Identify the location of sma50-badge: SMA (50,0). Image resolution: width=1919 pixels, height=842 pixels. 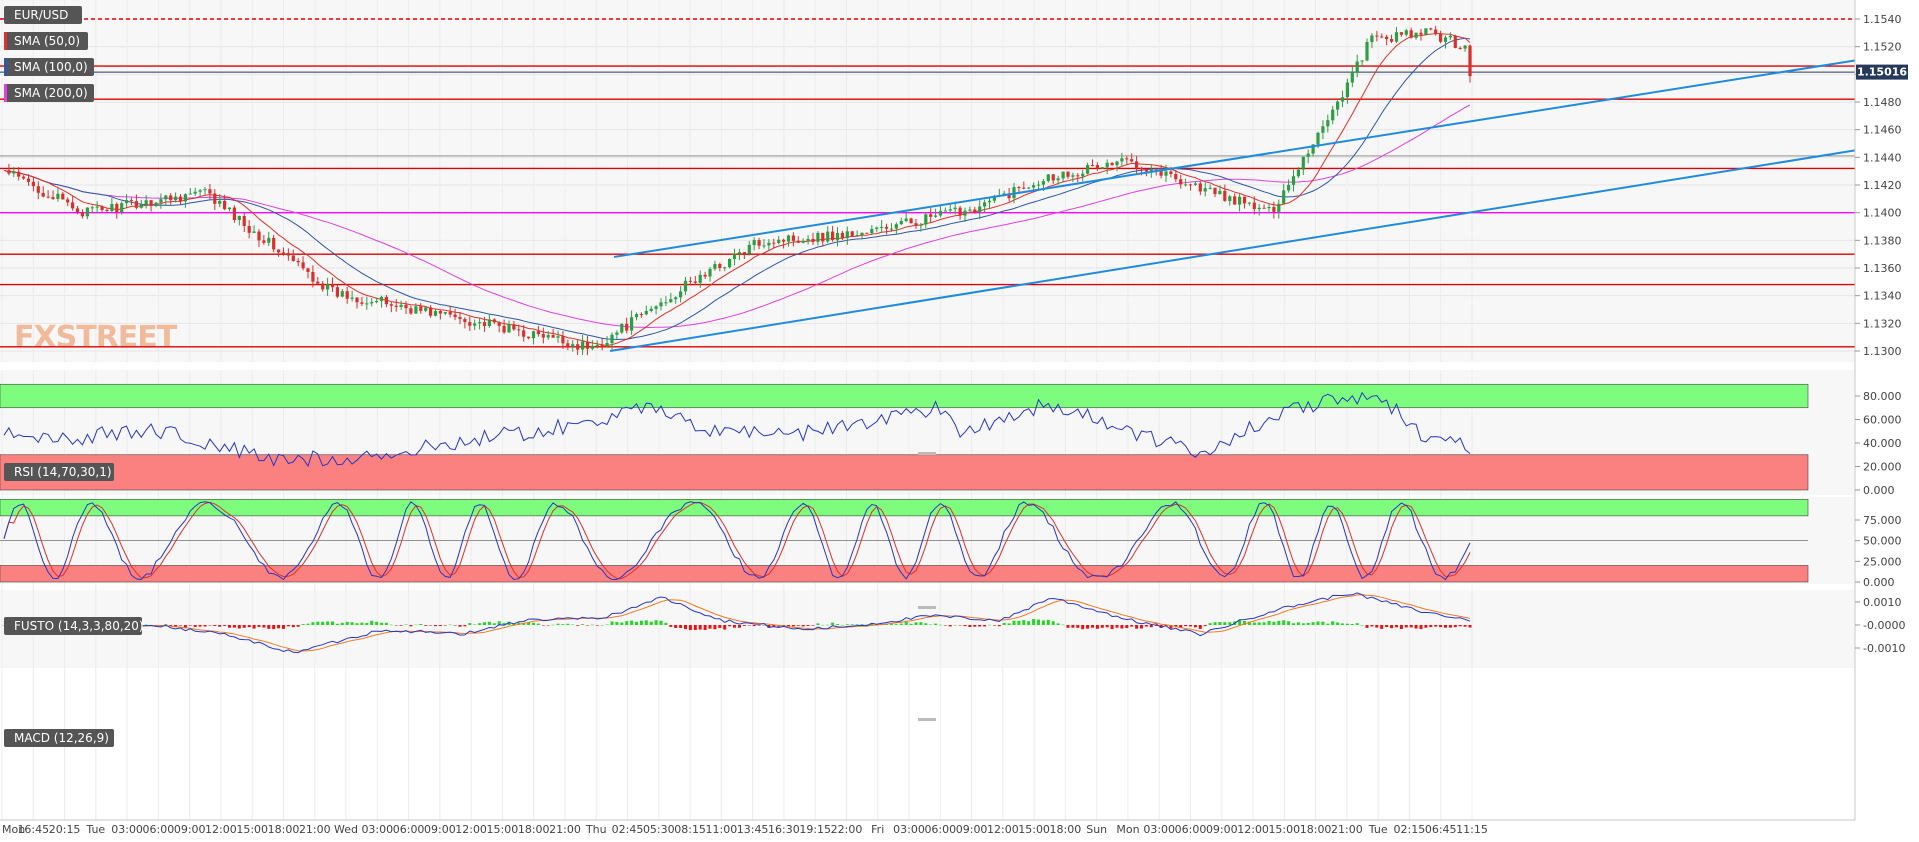
(46, 41).